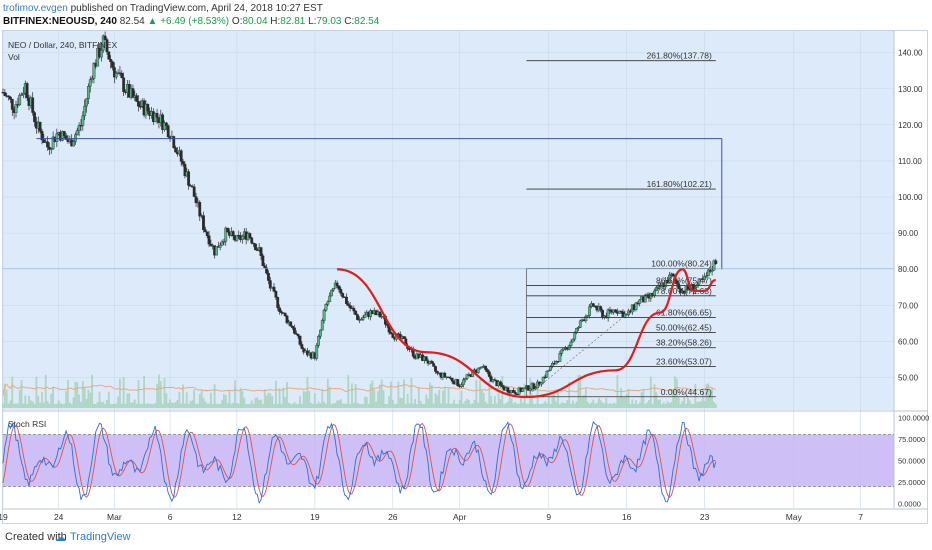 This screenshot has height=550, width=932. What do you see at coordinates (275, 21) in the screenshot?
I see `high-label: H:` at bounding box center [275, 21].